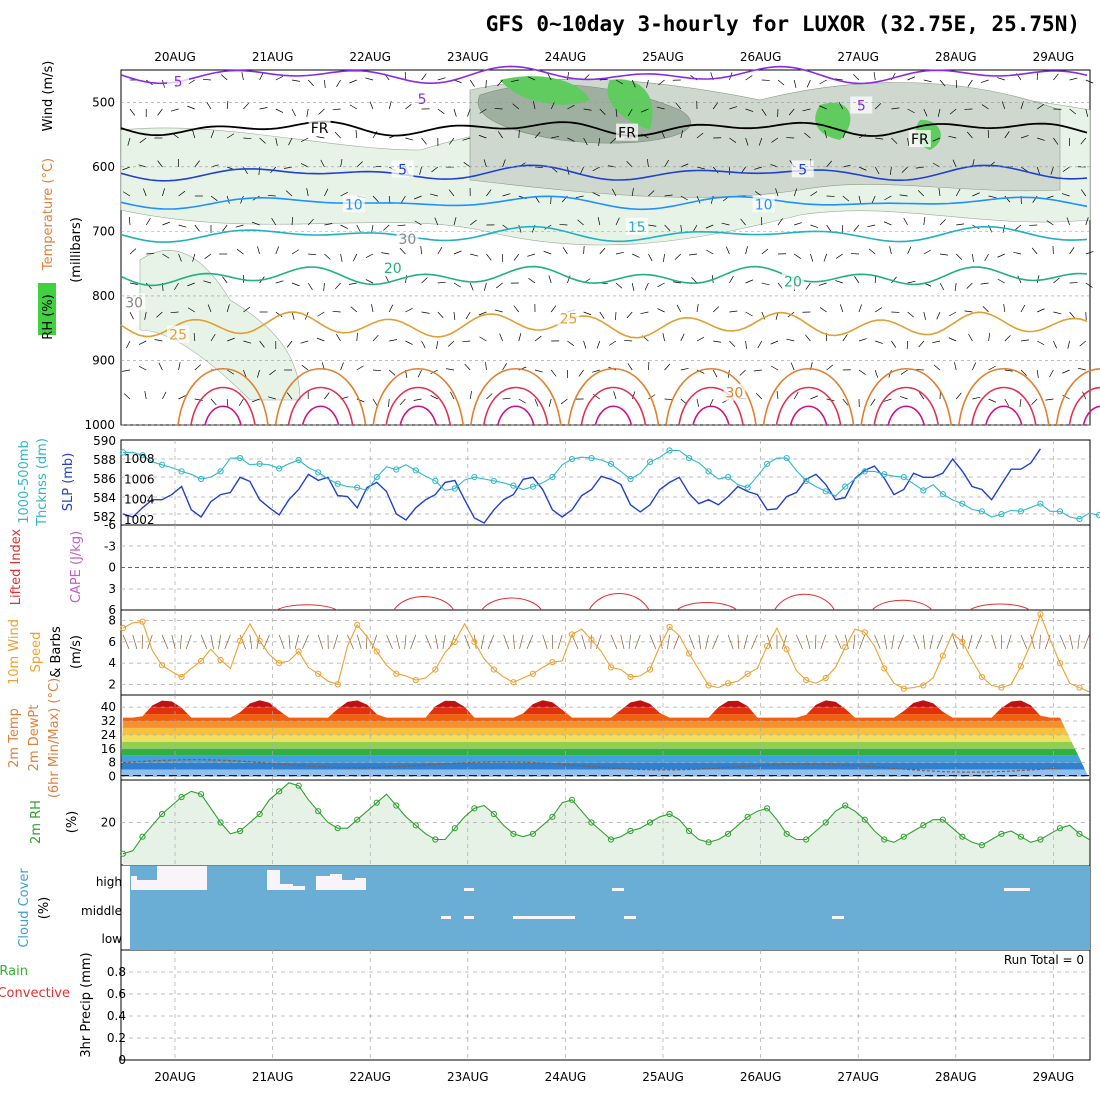 The width and height of the screenshot is (1100, 1100). Describe the element at coordinates (48, 214) in the screenshot. I see `temperature-axis-label: Temperature (°C)` at that location.